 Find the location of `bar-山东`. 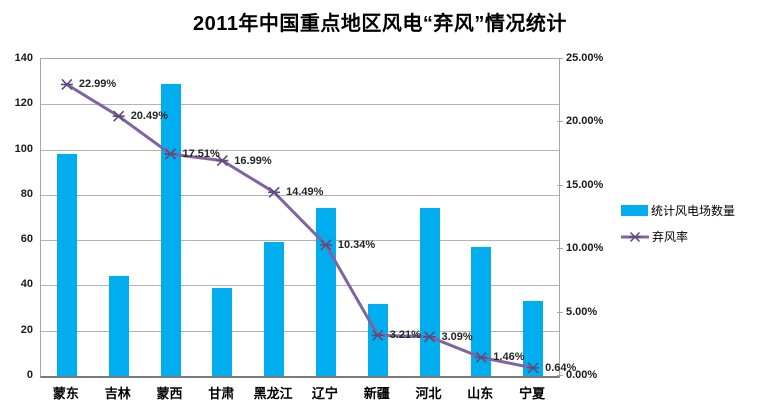

bar-山东 is located at coordinates (481, 311).